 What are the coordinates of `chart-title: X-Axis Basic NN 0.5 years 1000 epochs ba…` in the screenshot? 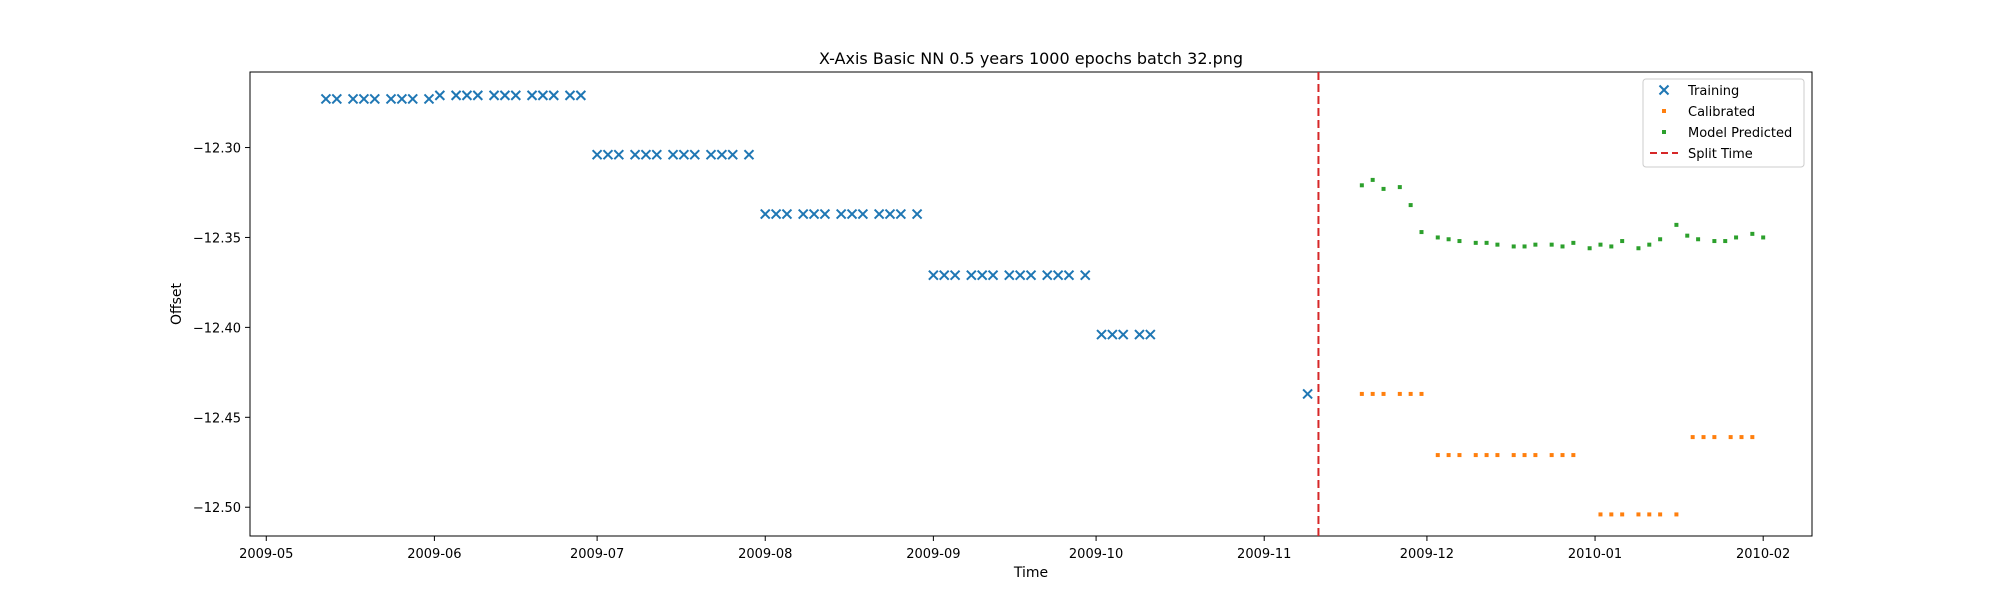 It's located at (1031, 58).